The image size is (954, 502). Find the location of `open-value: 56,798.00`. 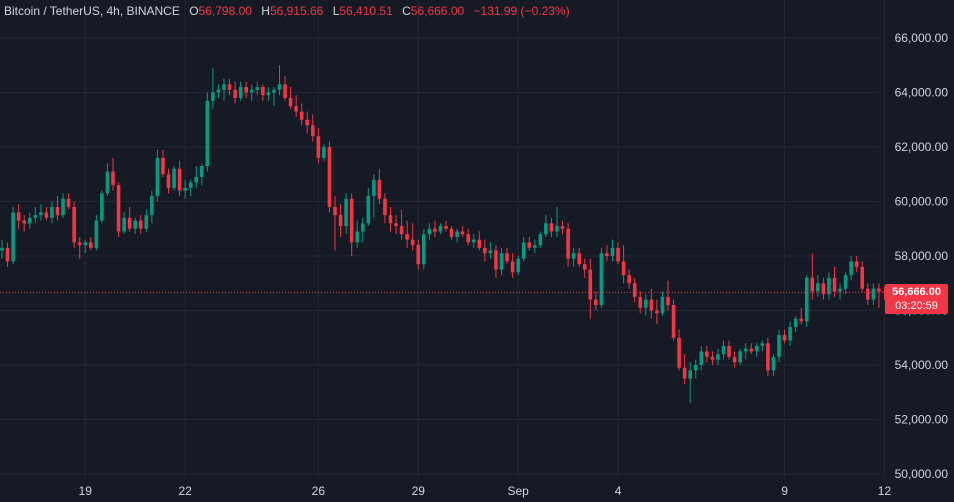

open-value: 56,798.00 is located at coordinates (225, 11).